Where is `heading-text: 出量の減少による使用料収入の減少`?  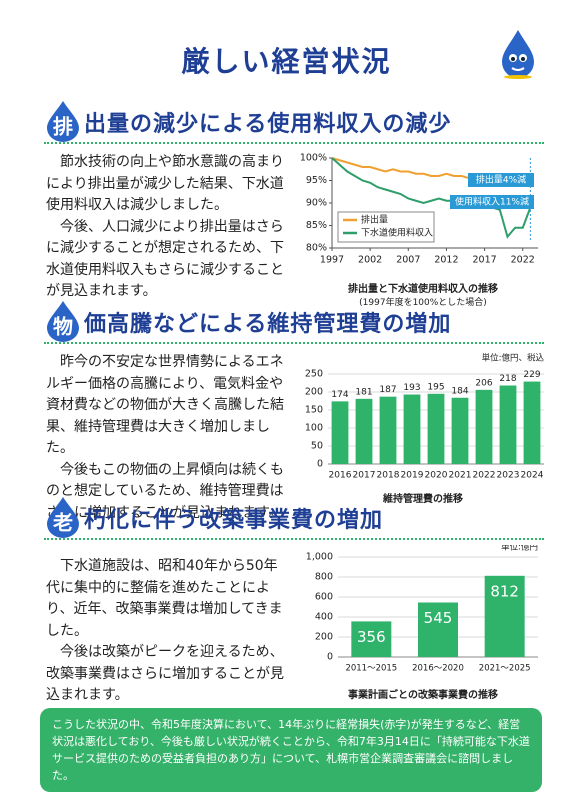 heading-text: 出量の減少による使用料収入の減少 is located at coordinates (268, 124).